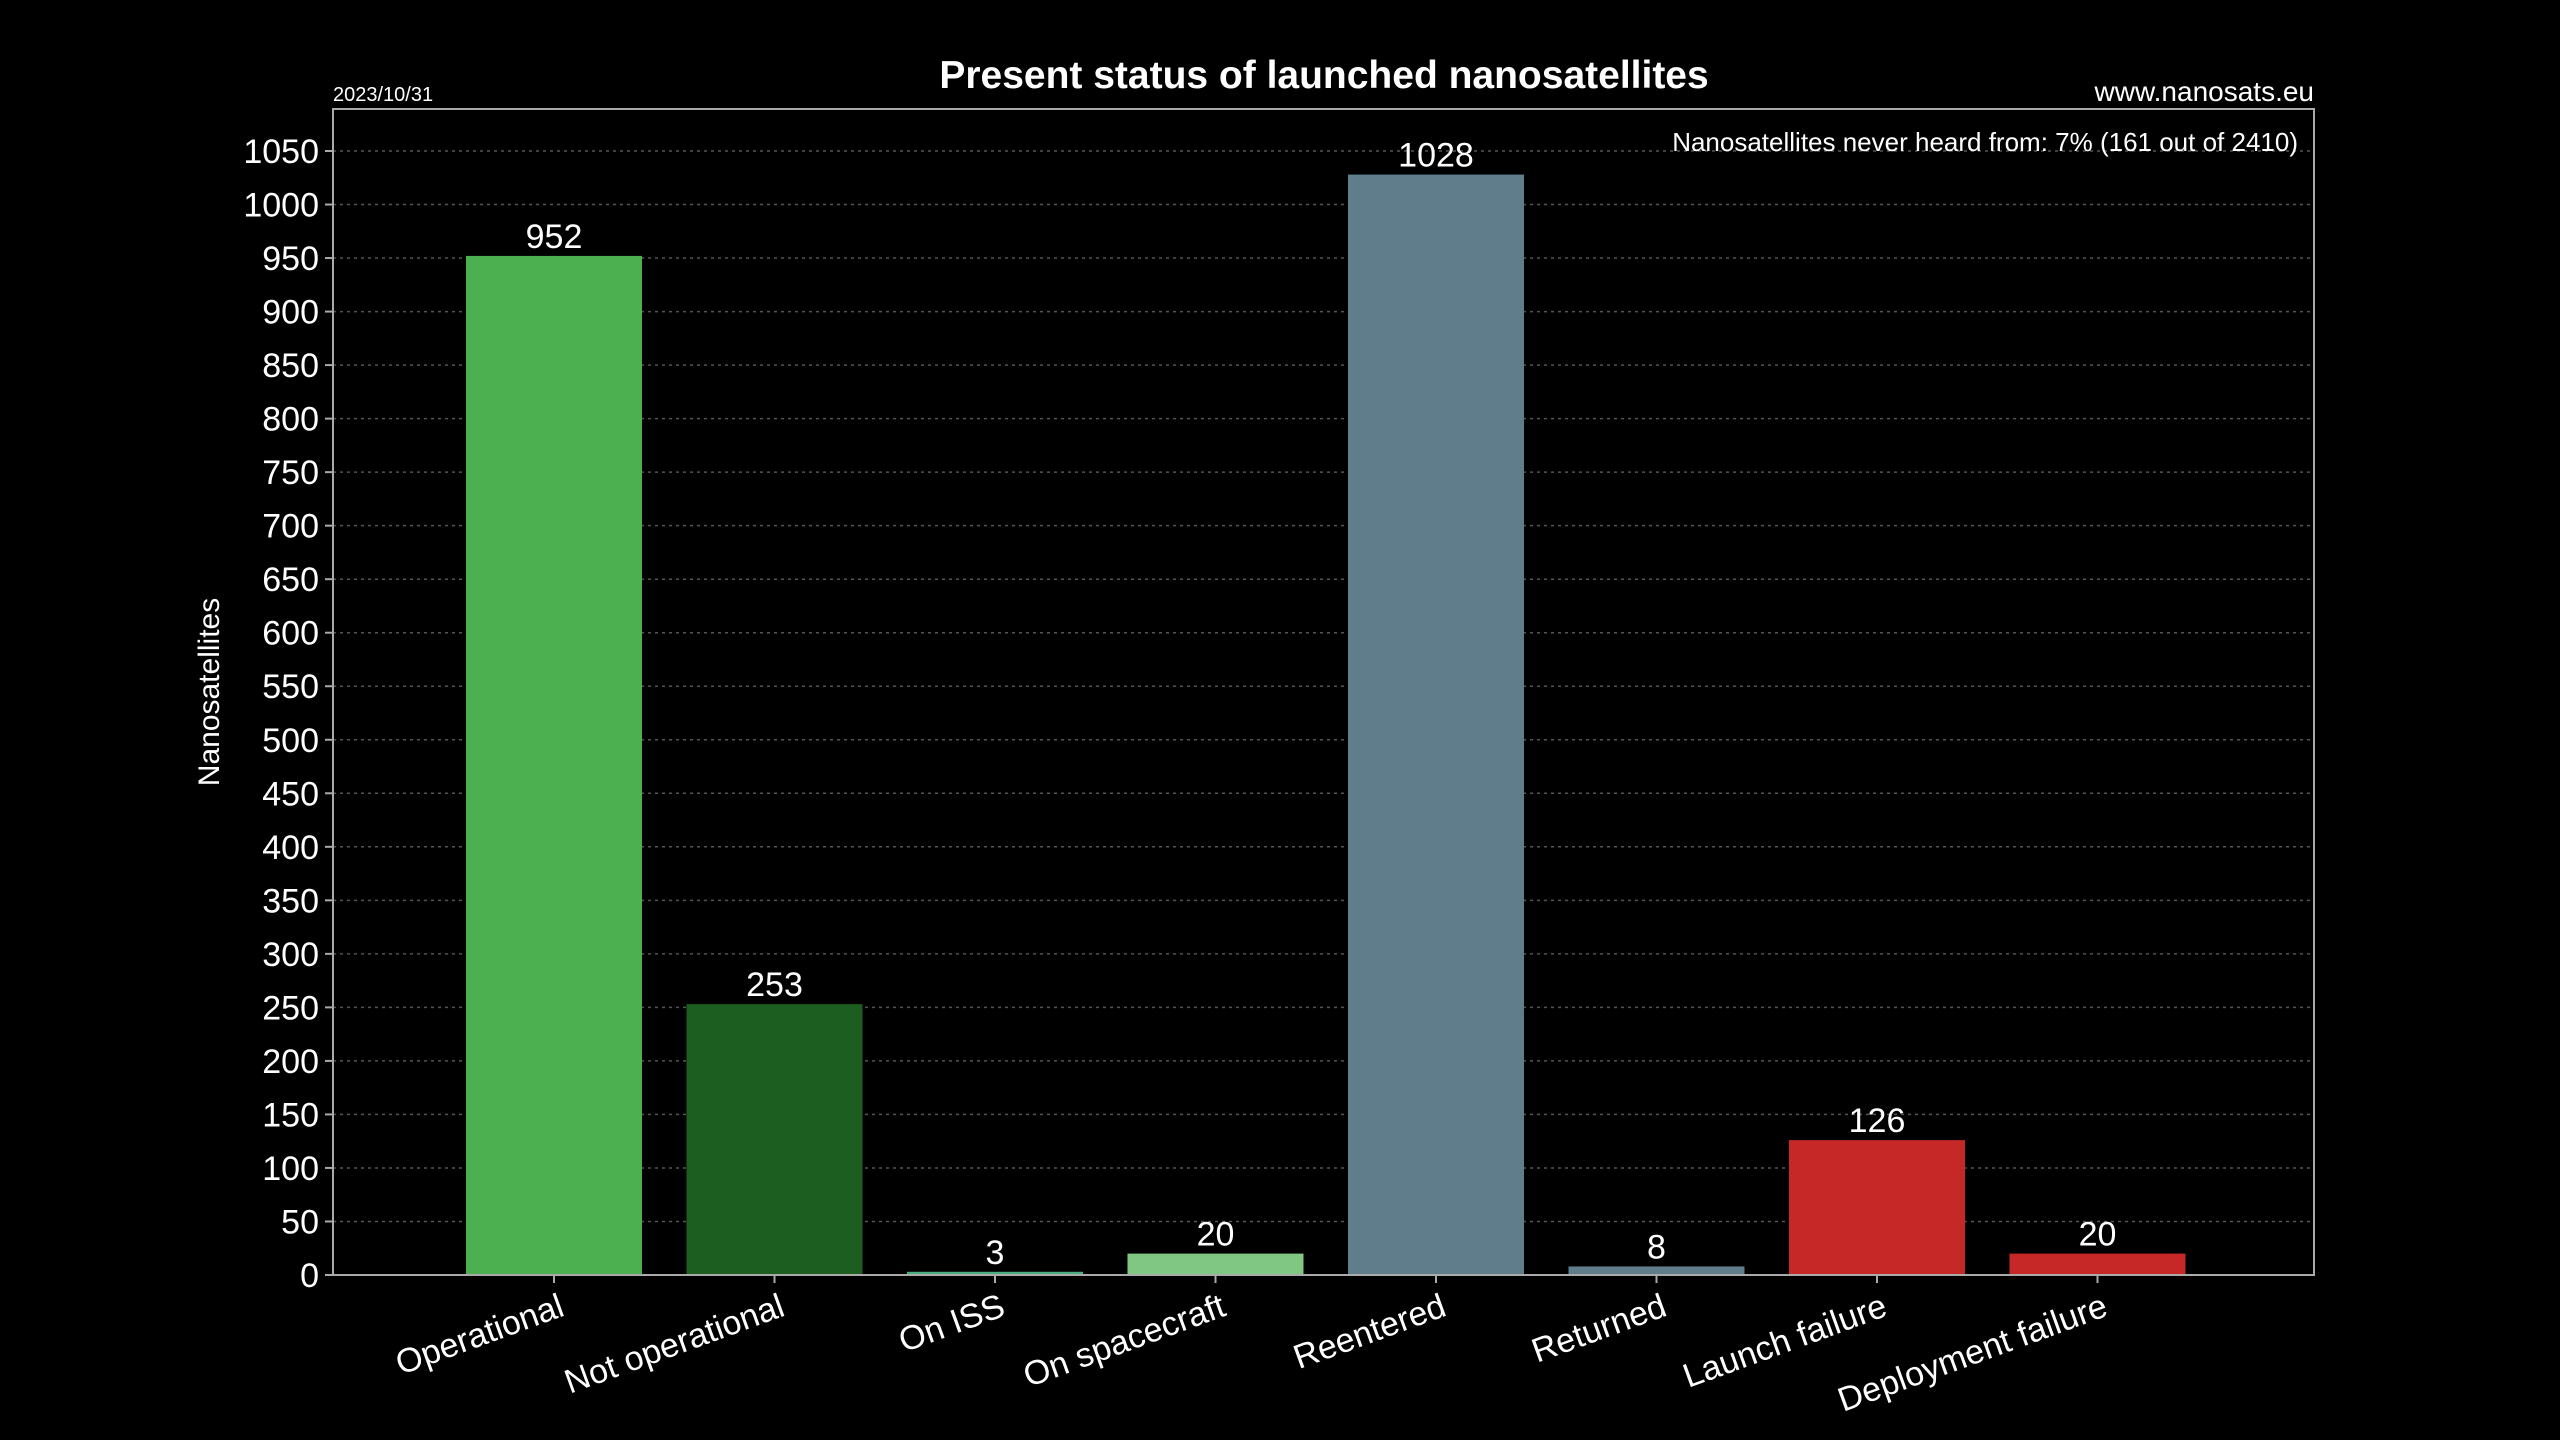 The width and height of the screenshot is (2560, 1440). What do you see at coordinates (290, 313) in the screenshot?
I see `y-tick-label: 900` at bounding box center [290, 313].